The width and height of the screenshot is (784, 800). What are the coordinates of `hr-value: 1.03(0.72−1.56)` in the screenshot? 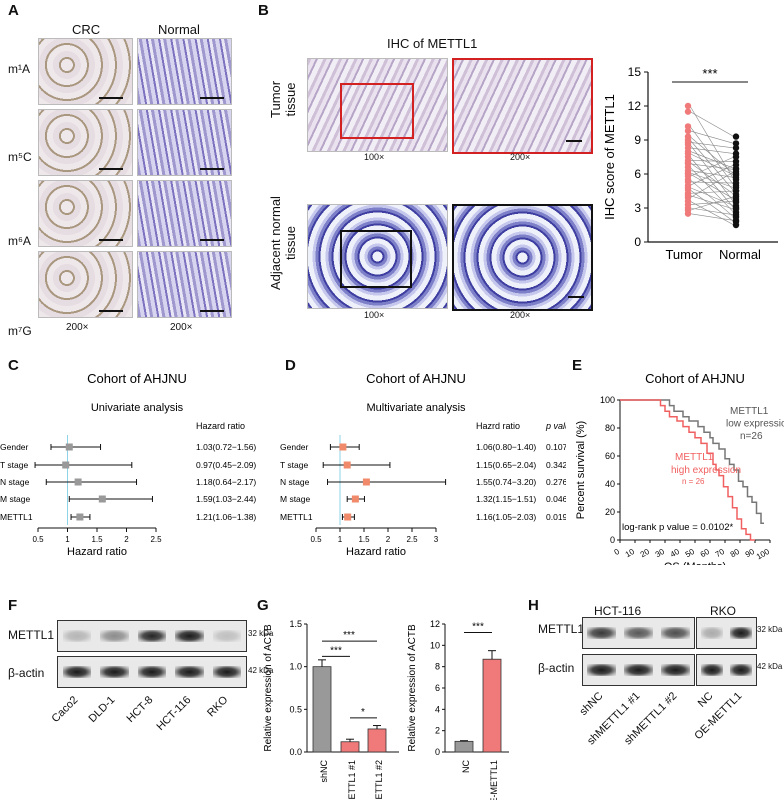 It's located at (226, 447).